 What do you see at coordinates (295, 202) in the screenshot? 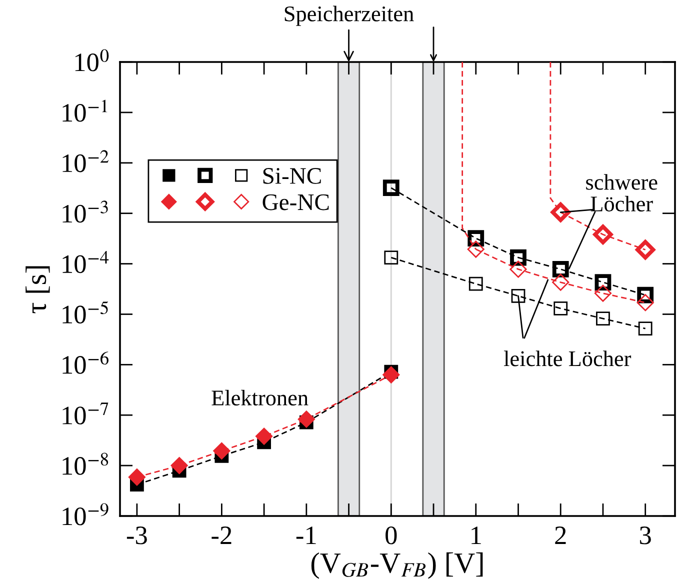
I see `legend-label: Ge-NC` at bounding box center [295, 202].